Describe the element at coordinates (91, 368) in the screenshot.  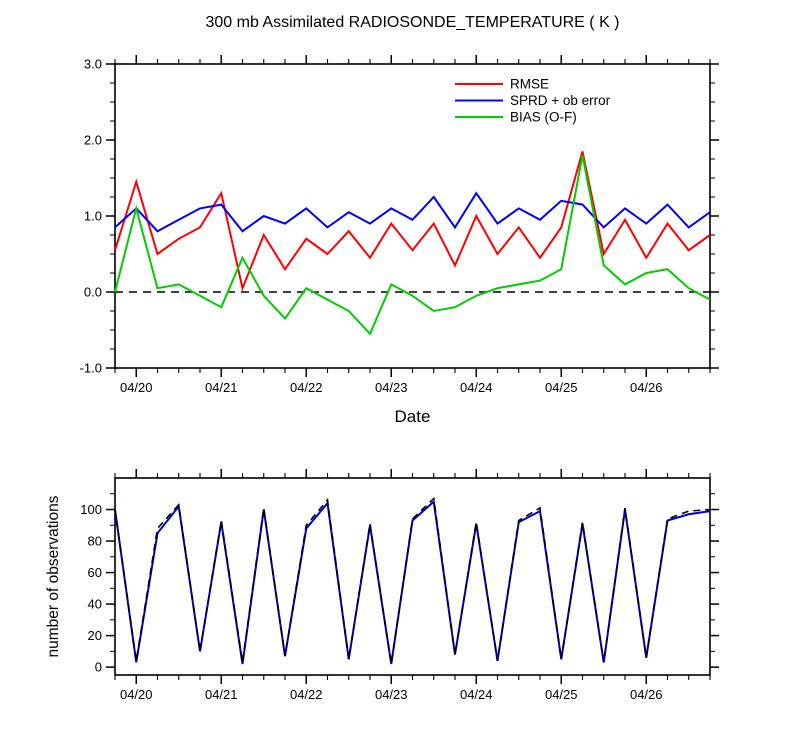
I see `y-tick-label: -1.0` at that location.